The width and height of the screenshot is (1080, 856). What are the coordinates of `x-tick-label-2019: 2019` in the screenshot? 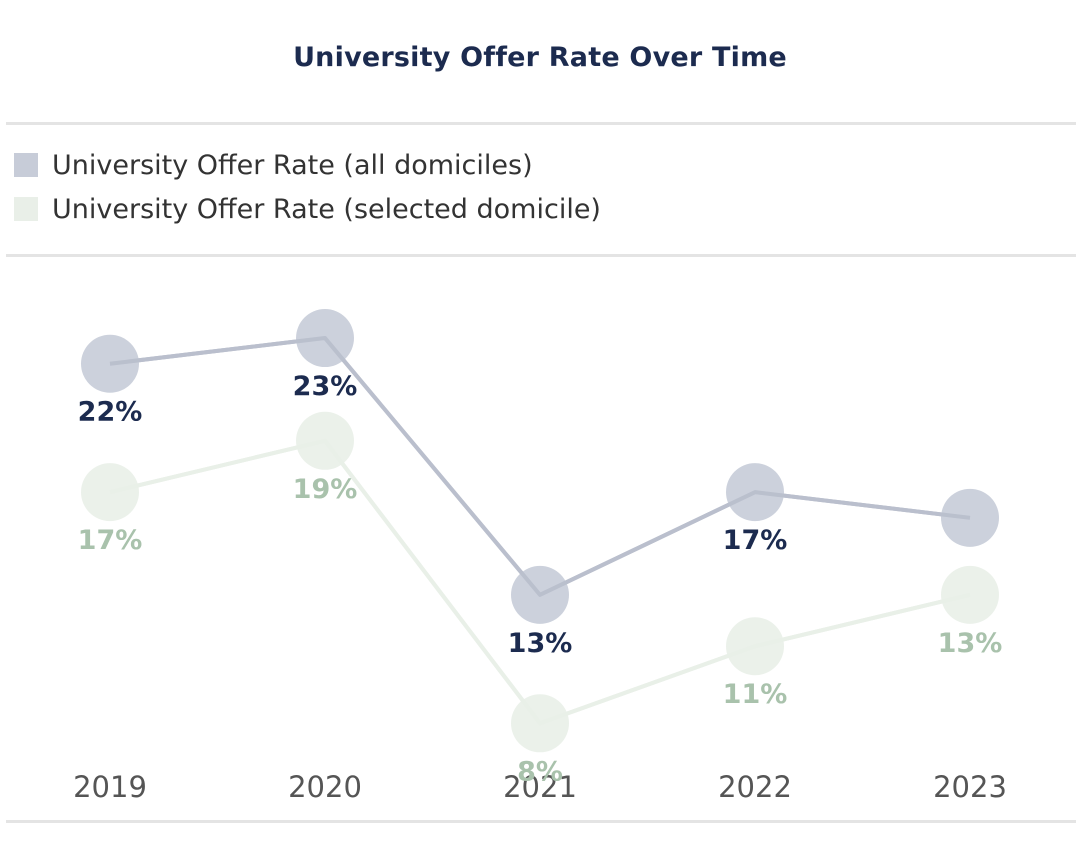 It's located at (110, 787).